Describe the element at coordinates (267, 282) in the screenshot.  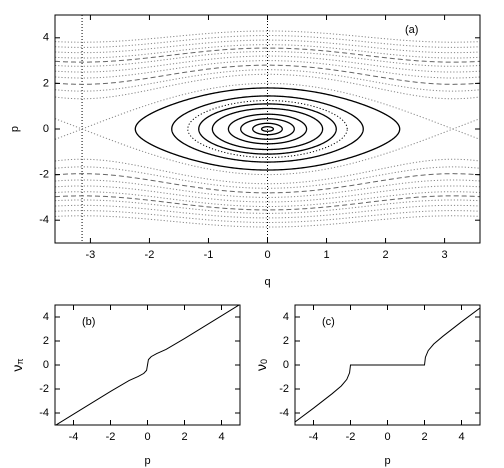
I see `x-axis-label: q` at that location.